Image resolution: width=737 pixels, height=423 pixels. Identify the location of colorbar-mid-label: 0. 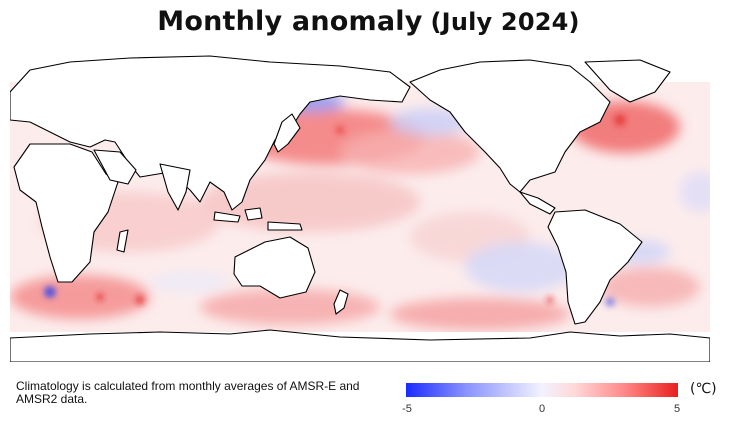
(542, 409).